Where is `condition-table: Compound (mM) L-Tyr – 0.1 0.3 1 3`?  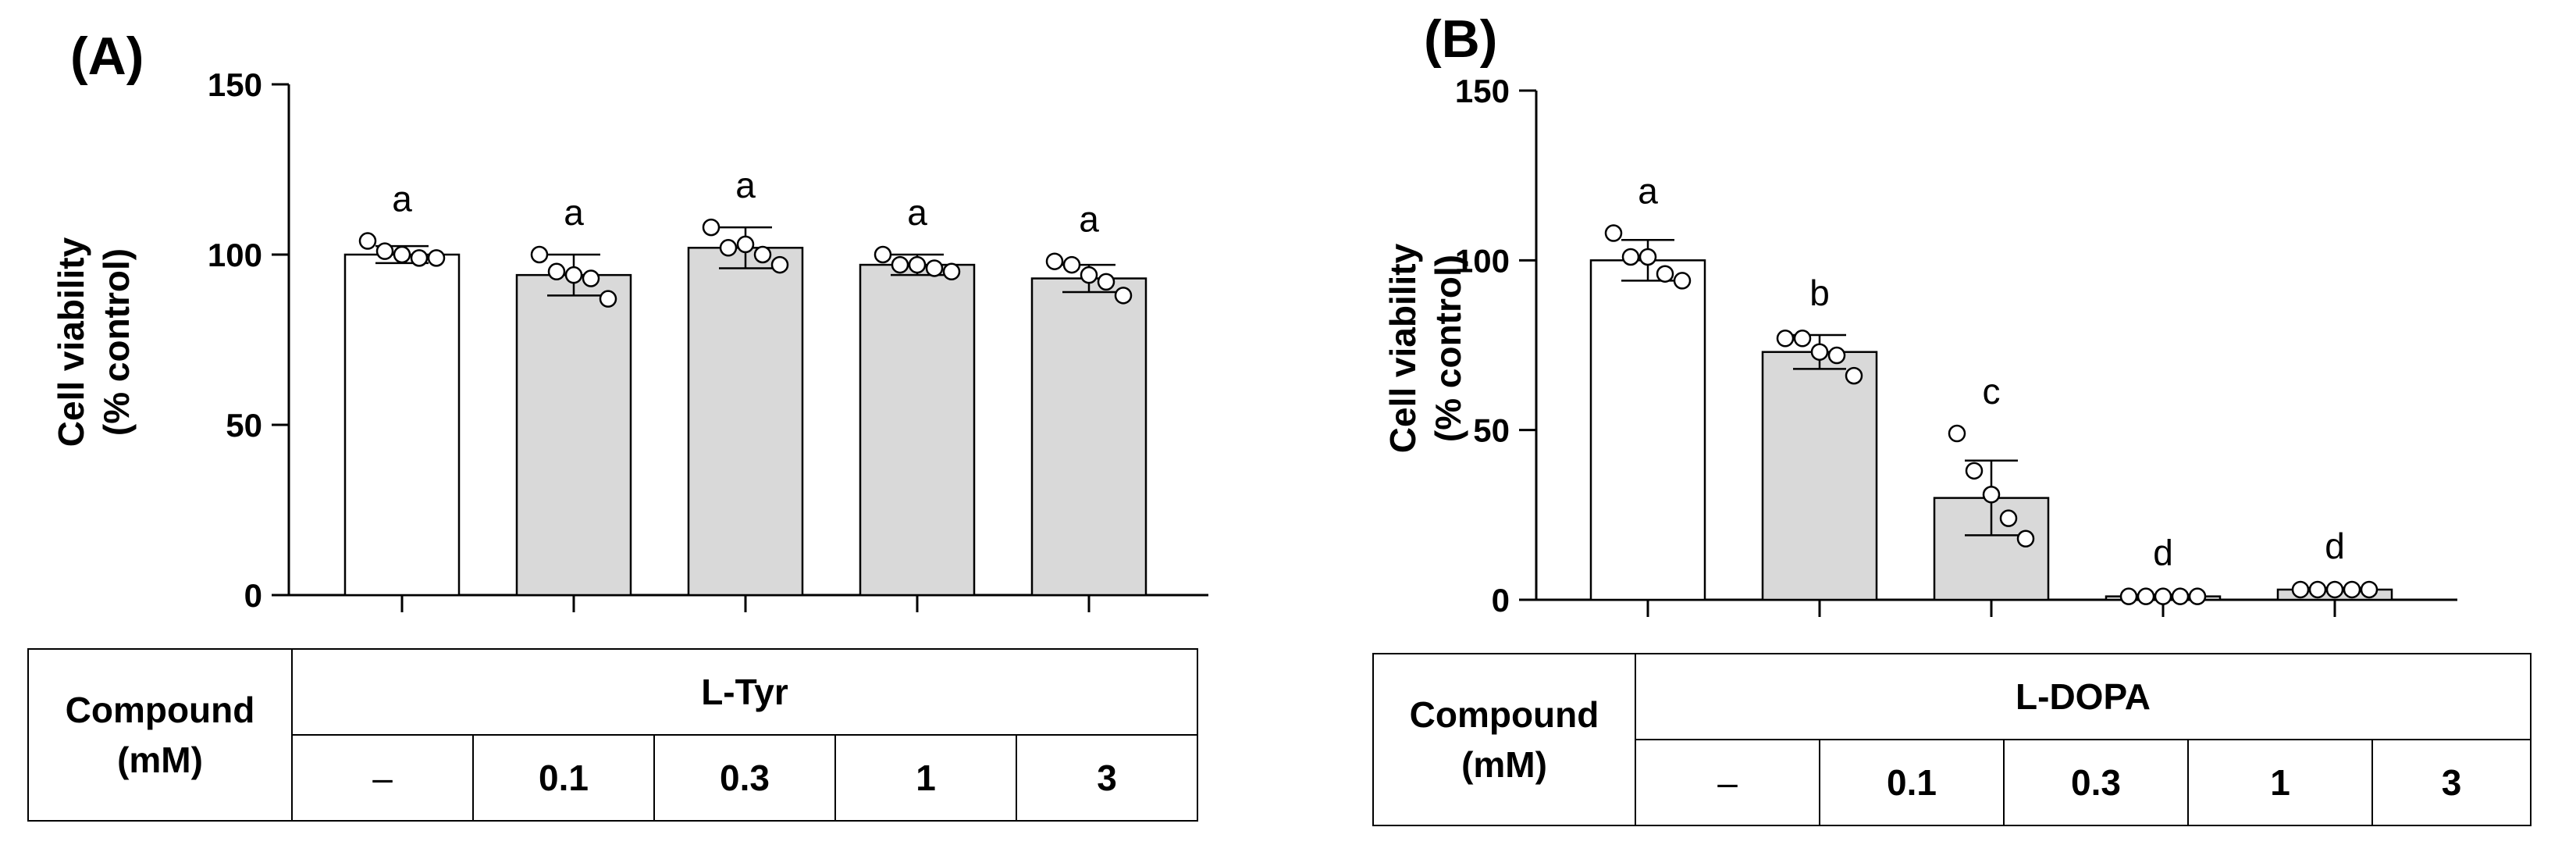 condition-table: Compound (mM) L-Tyr – 0.1 0.3 1 3 is located at coordinates (612, 735).